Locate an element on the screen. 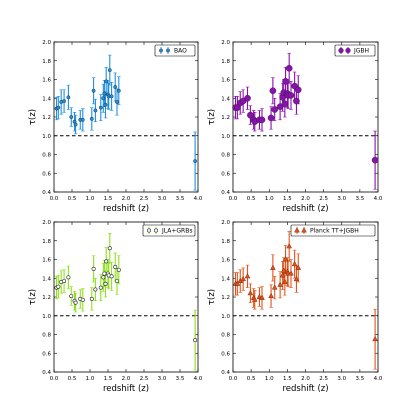 The height and width of the screenshot is (415, 415). legend-label: BAO is located at coordinates (180, 51).